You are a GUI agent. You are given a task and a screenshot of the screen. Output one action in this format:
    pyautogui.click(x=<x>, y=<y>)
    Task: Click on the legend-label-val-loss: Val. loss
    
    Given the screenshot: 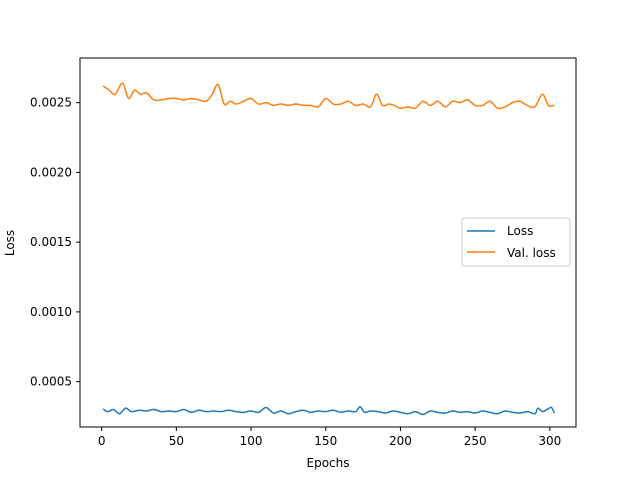 What is the action you would take?
    pyautogui.click(x=531, y=253)
    